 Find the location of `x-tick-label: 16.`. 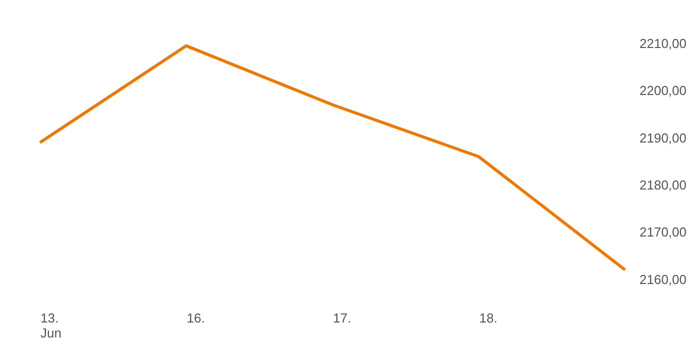

x-tick-label: 16. is located at coordinates (195, 318).